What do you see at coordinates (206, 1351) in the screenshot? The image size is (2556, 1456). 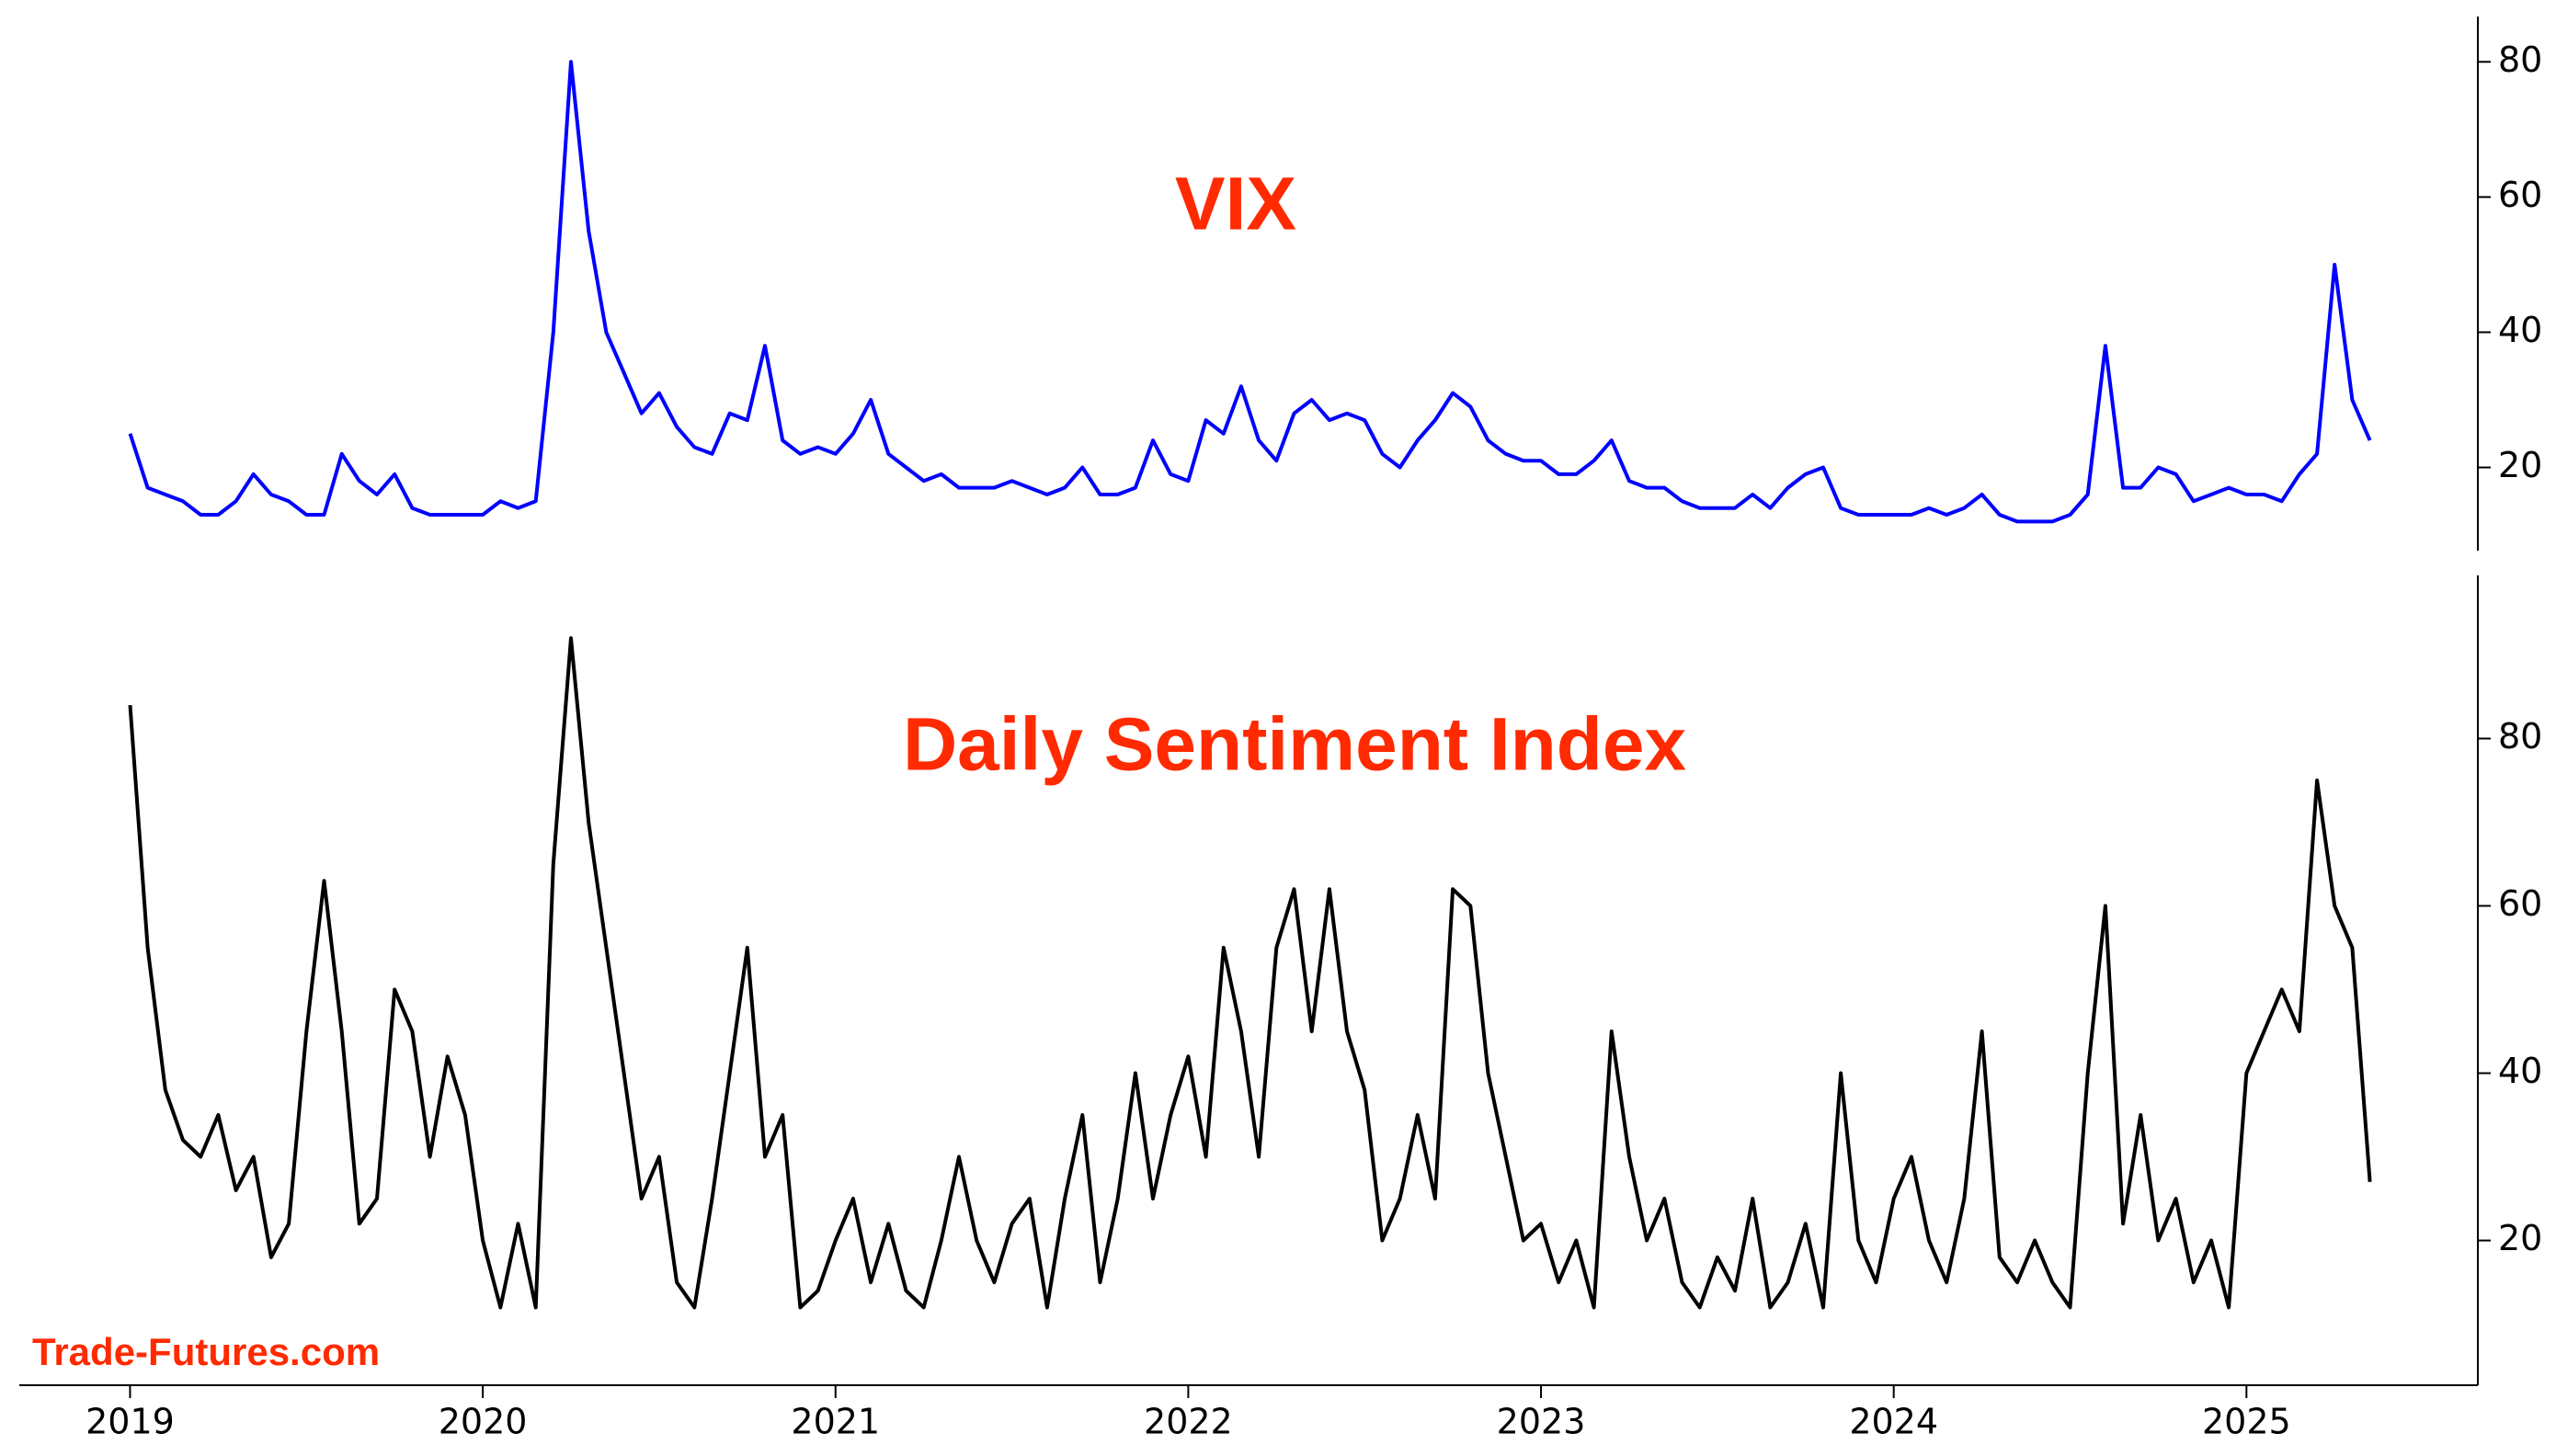 I see `watermark: Trade-Futures.com` at bounding box center [206, 1351].